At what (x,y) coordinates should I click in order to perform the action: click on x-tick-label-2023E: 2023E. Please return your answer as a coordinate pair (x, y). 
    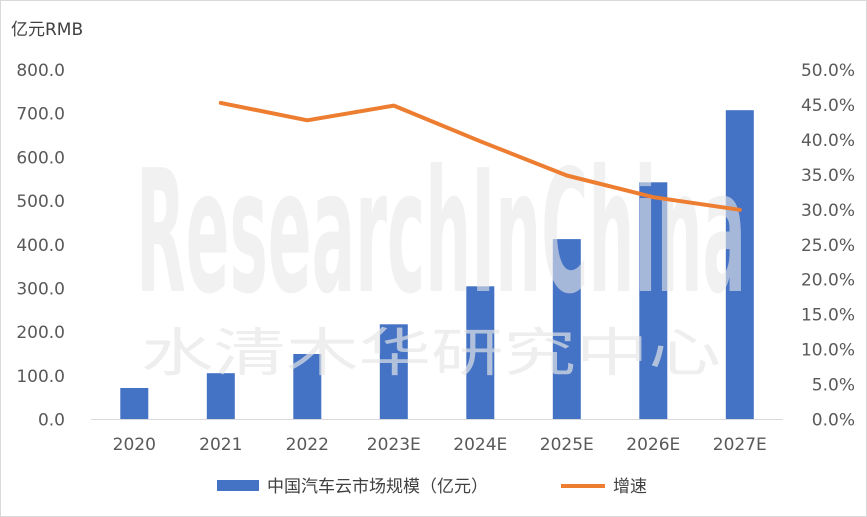
    Looking at the image, I should click on (394, 445).